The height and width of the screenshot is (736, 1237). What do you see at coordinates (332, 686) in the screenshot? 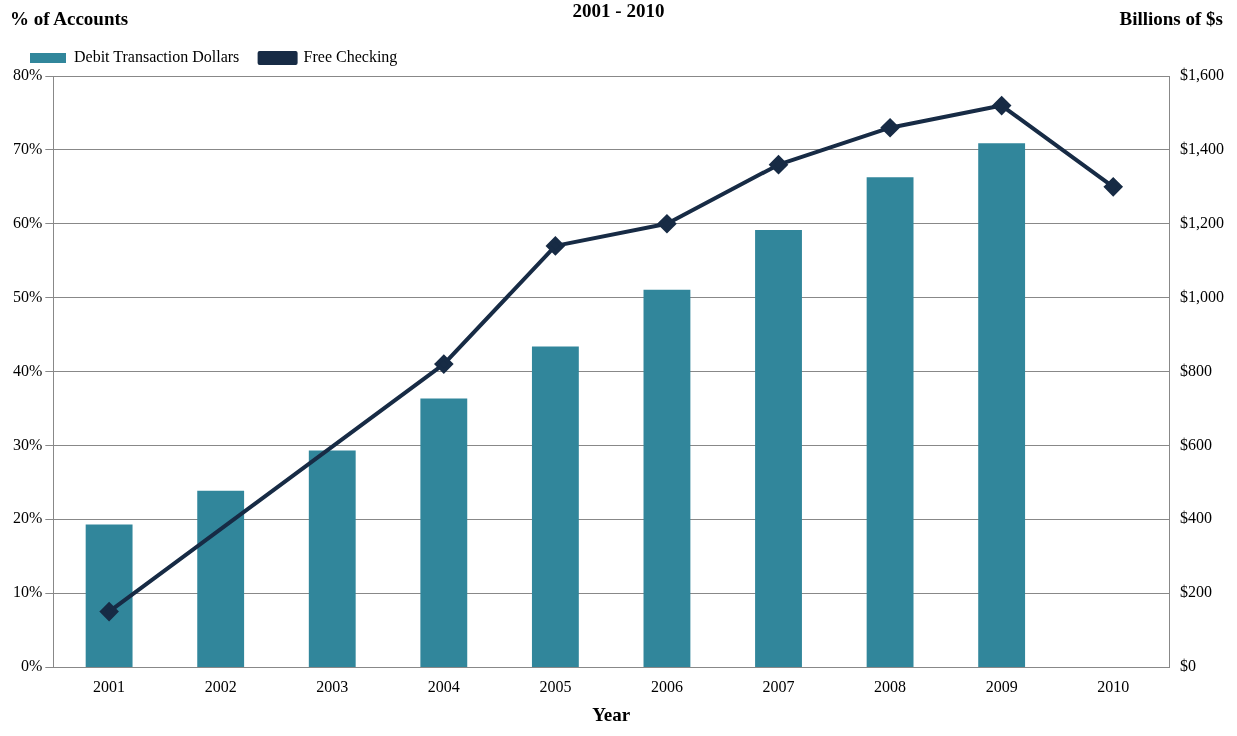
I see `x-tick-label: 2003` at bounding box center [332, 686].